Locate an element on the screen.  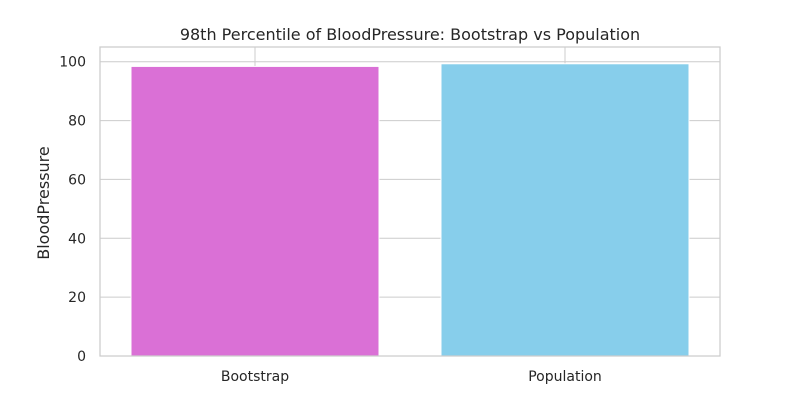
x-tick-label: Bootstrap is located at coordinates (255, 377).